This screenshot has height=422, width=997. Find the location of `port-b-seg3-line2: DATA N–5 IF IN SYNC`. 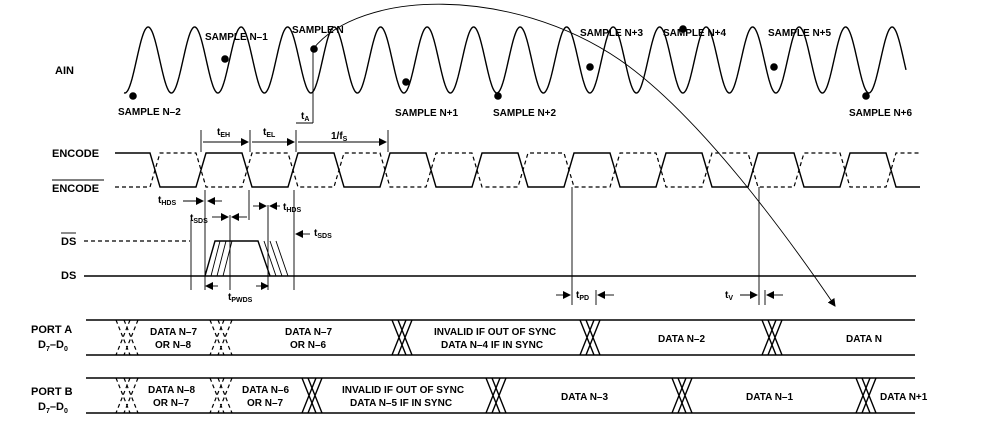

port-b-seg3-line2: DATA N–5 IF IN SYNC is located at coordinates (401, 403).